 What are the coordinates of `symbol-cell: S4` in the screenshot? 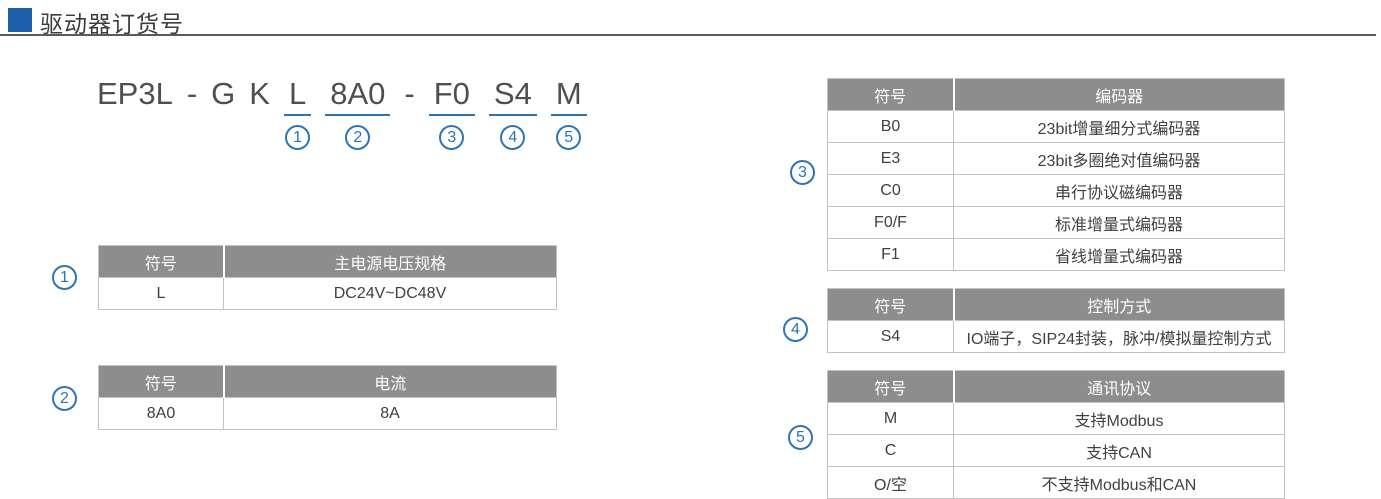 It's located at (890, 336).